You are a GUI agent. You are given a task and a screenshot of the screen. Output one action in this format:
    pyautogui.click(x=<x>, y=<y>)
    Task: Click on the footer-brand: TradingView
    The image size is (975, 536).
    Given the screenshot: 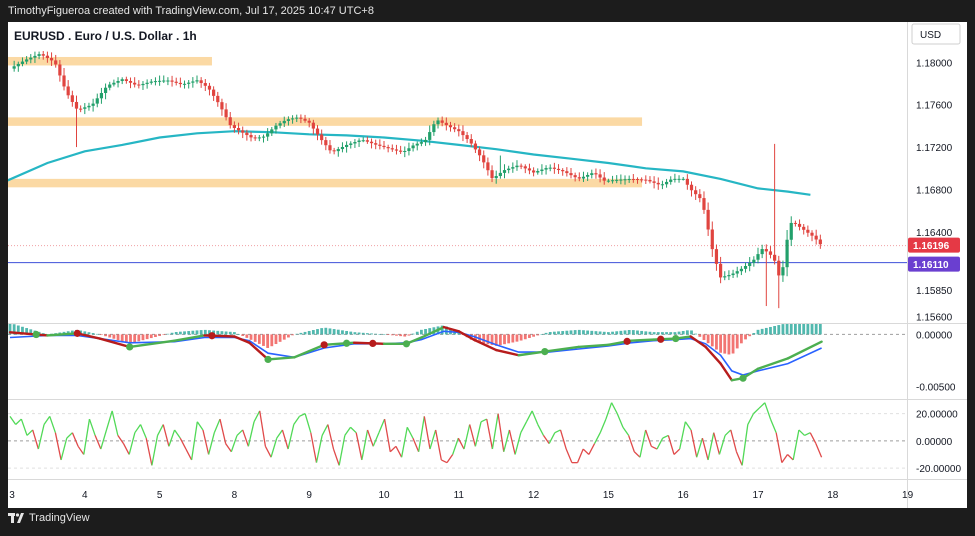 What is the action you would take?
    pyautogui.click(x=49, y=518)
    